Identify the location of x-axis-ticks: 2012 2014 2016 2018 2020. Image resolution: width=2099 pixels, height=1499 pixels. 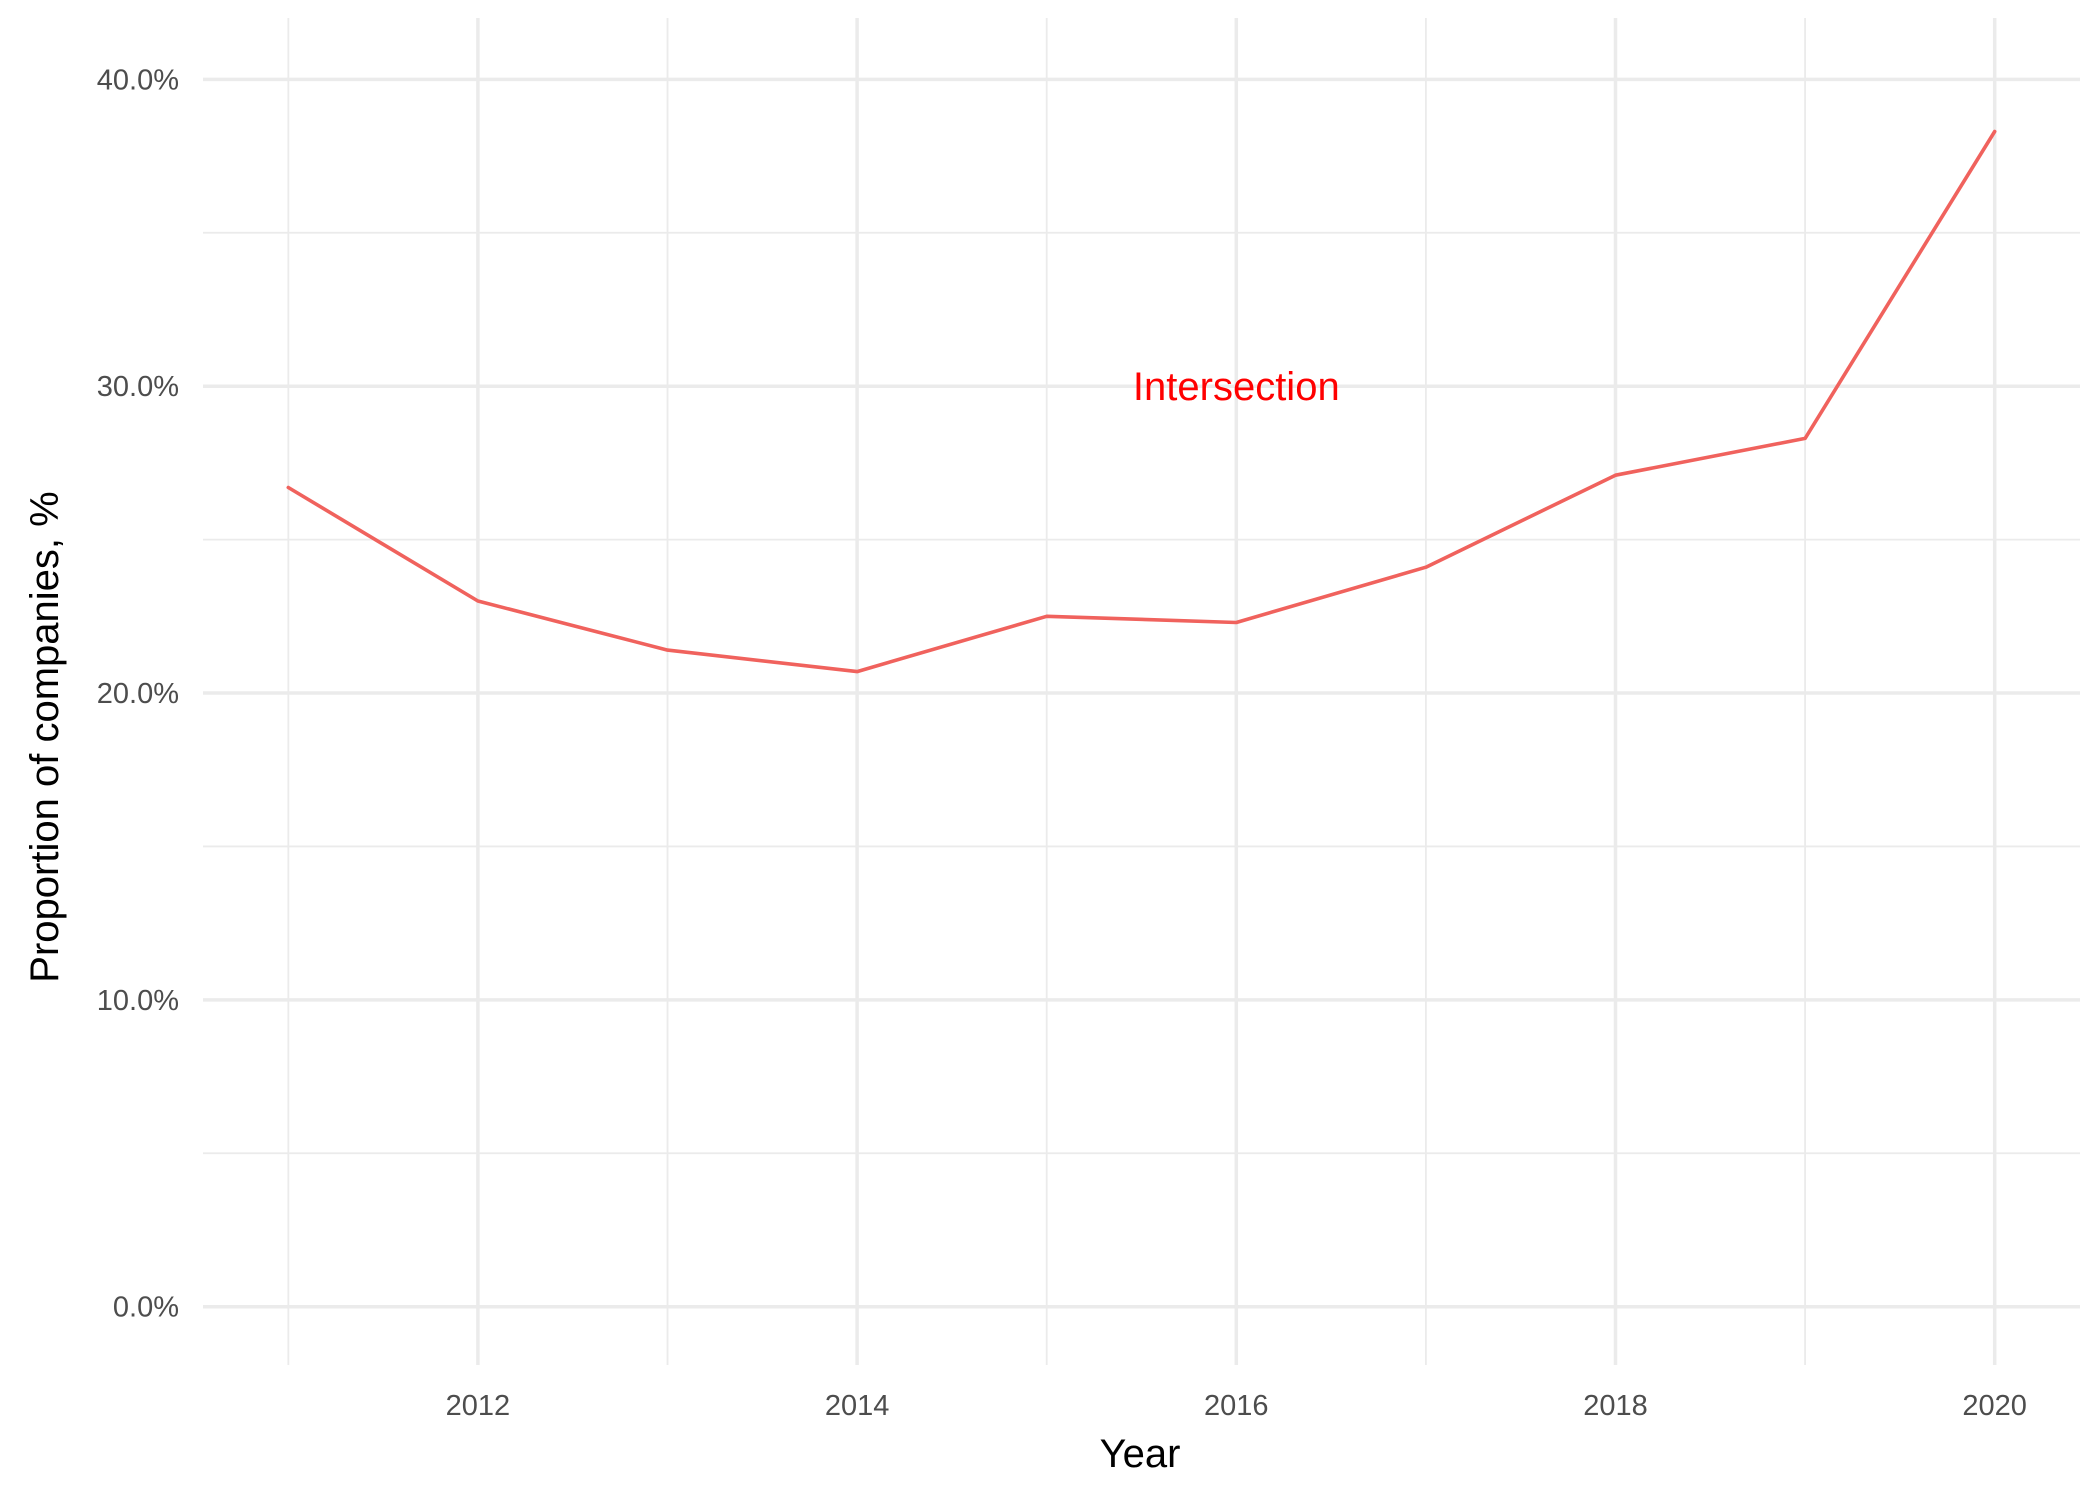
(1236, 1406).